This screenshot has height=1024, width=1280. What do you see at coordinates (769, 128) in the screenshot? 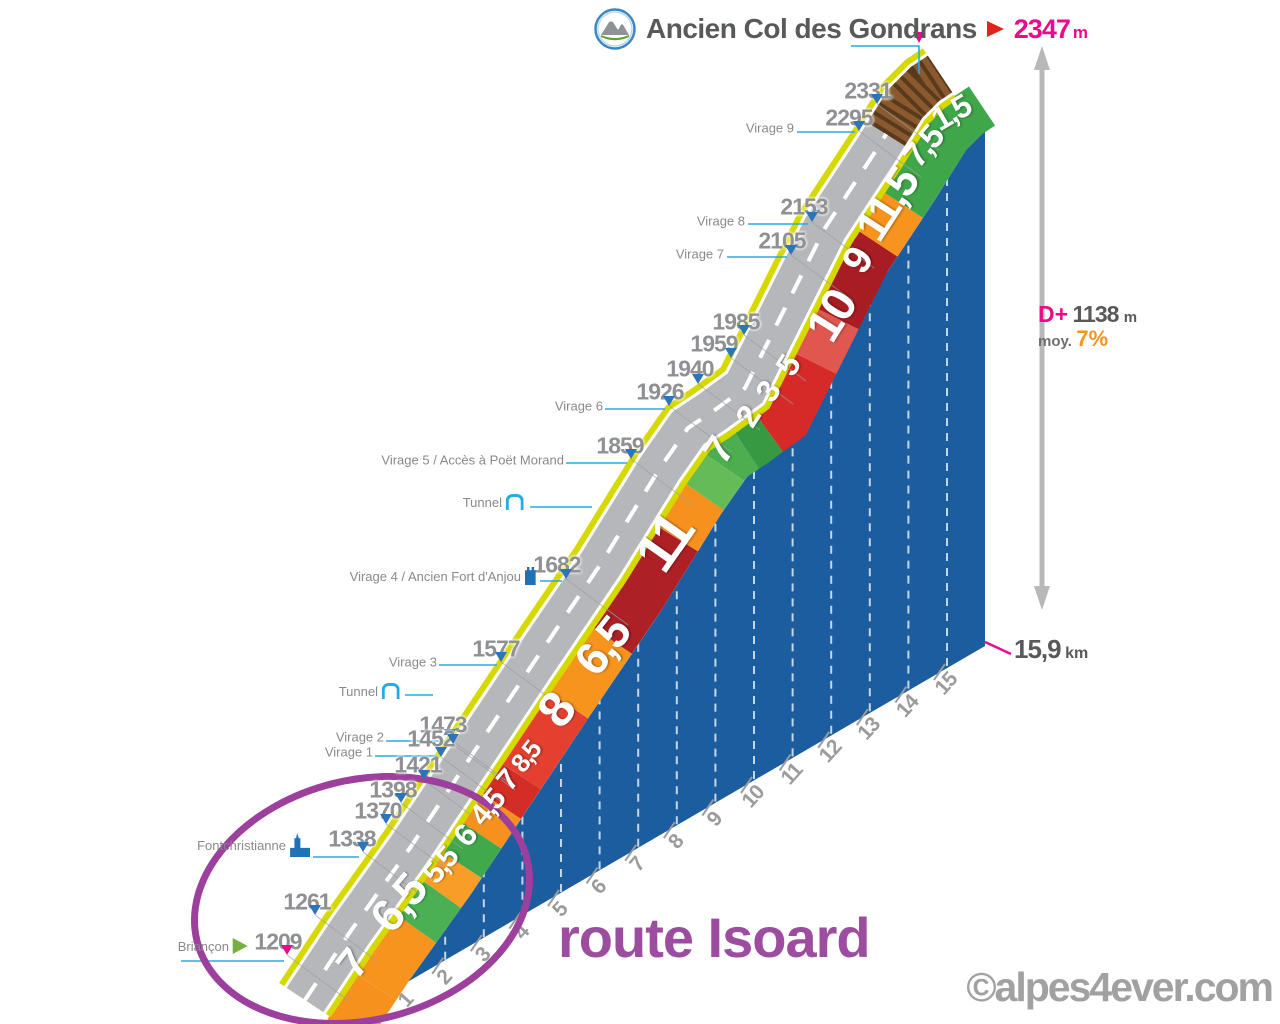
I see `poi-label-text: Virage 9` at bounding box center [769, 128].